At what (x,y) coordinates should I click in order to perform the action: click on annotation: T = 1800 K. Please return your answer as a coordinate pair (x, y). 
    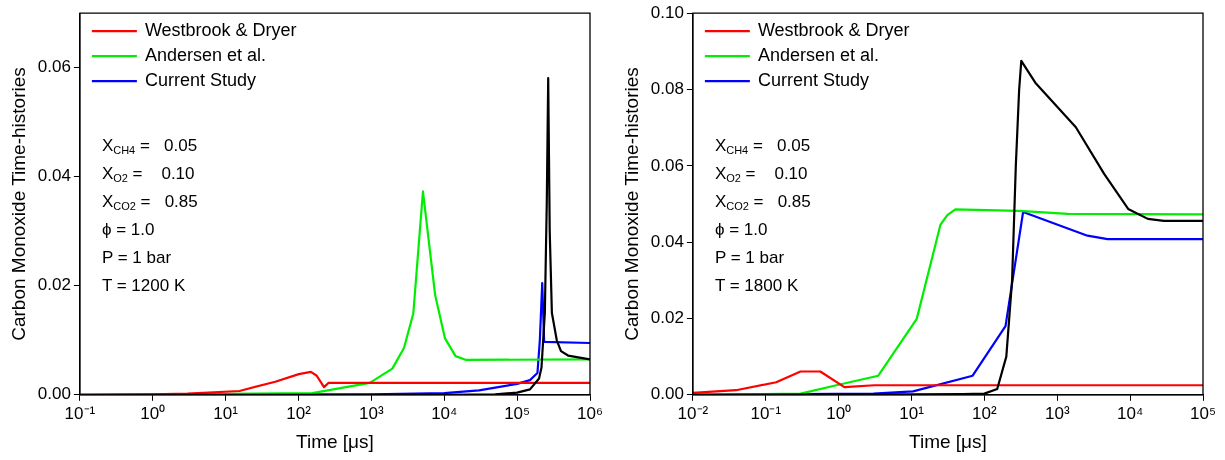
    Looking at the image, I should click on (756, 285).